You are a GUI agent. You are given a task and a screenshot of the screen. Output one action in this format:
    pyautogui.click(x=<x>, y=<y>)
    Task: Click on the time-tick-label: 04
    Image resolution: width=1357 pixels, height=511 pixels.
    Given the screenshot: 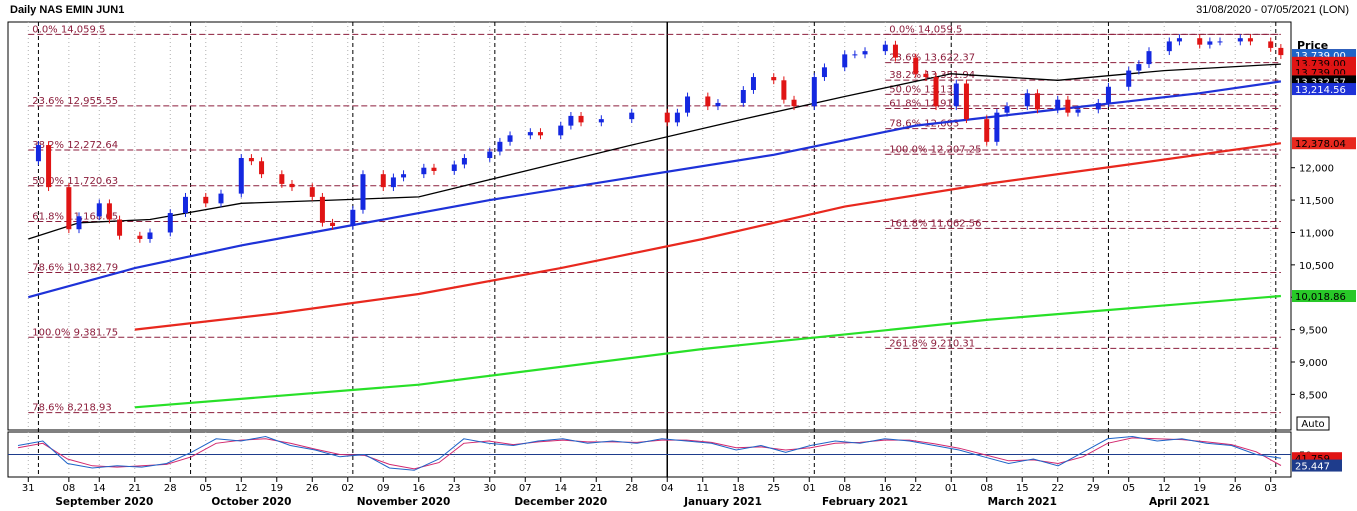 What is the action you would take?
    pyautogui.click(x=667, y=488)
    